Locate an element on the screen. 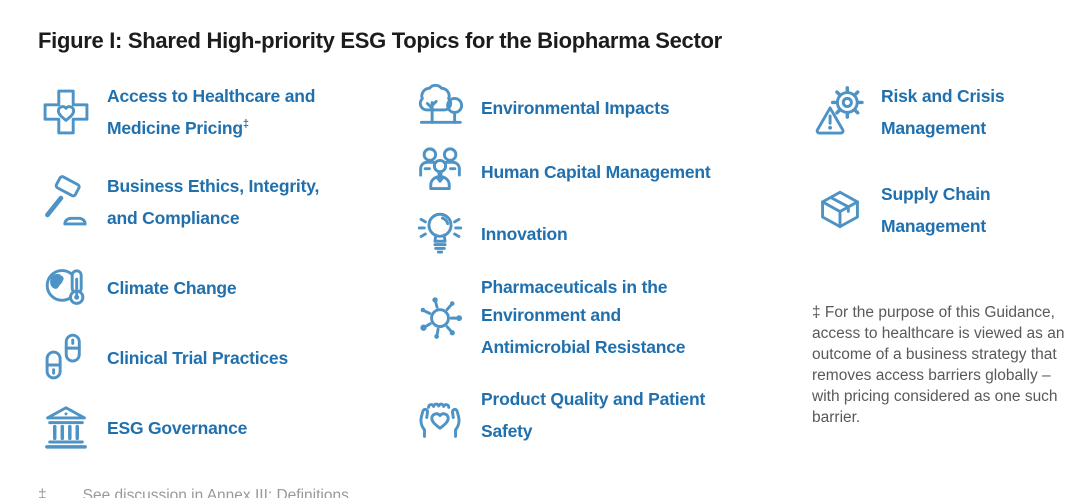  topic-label: Environmental Impacts is located at coordinates (575, 106).